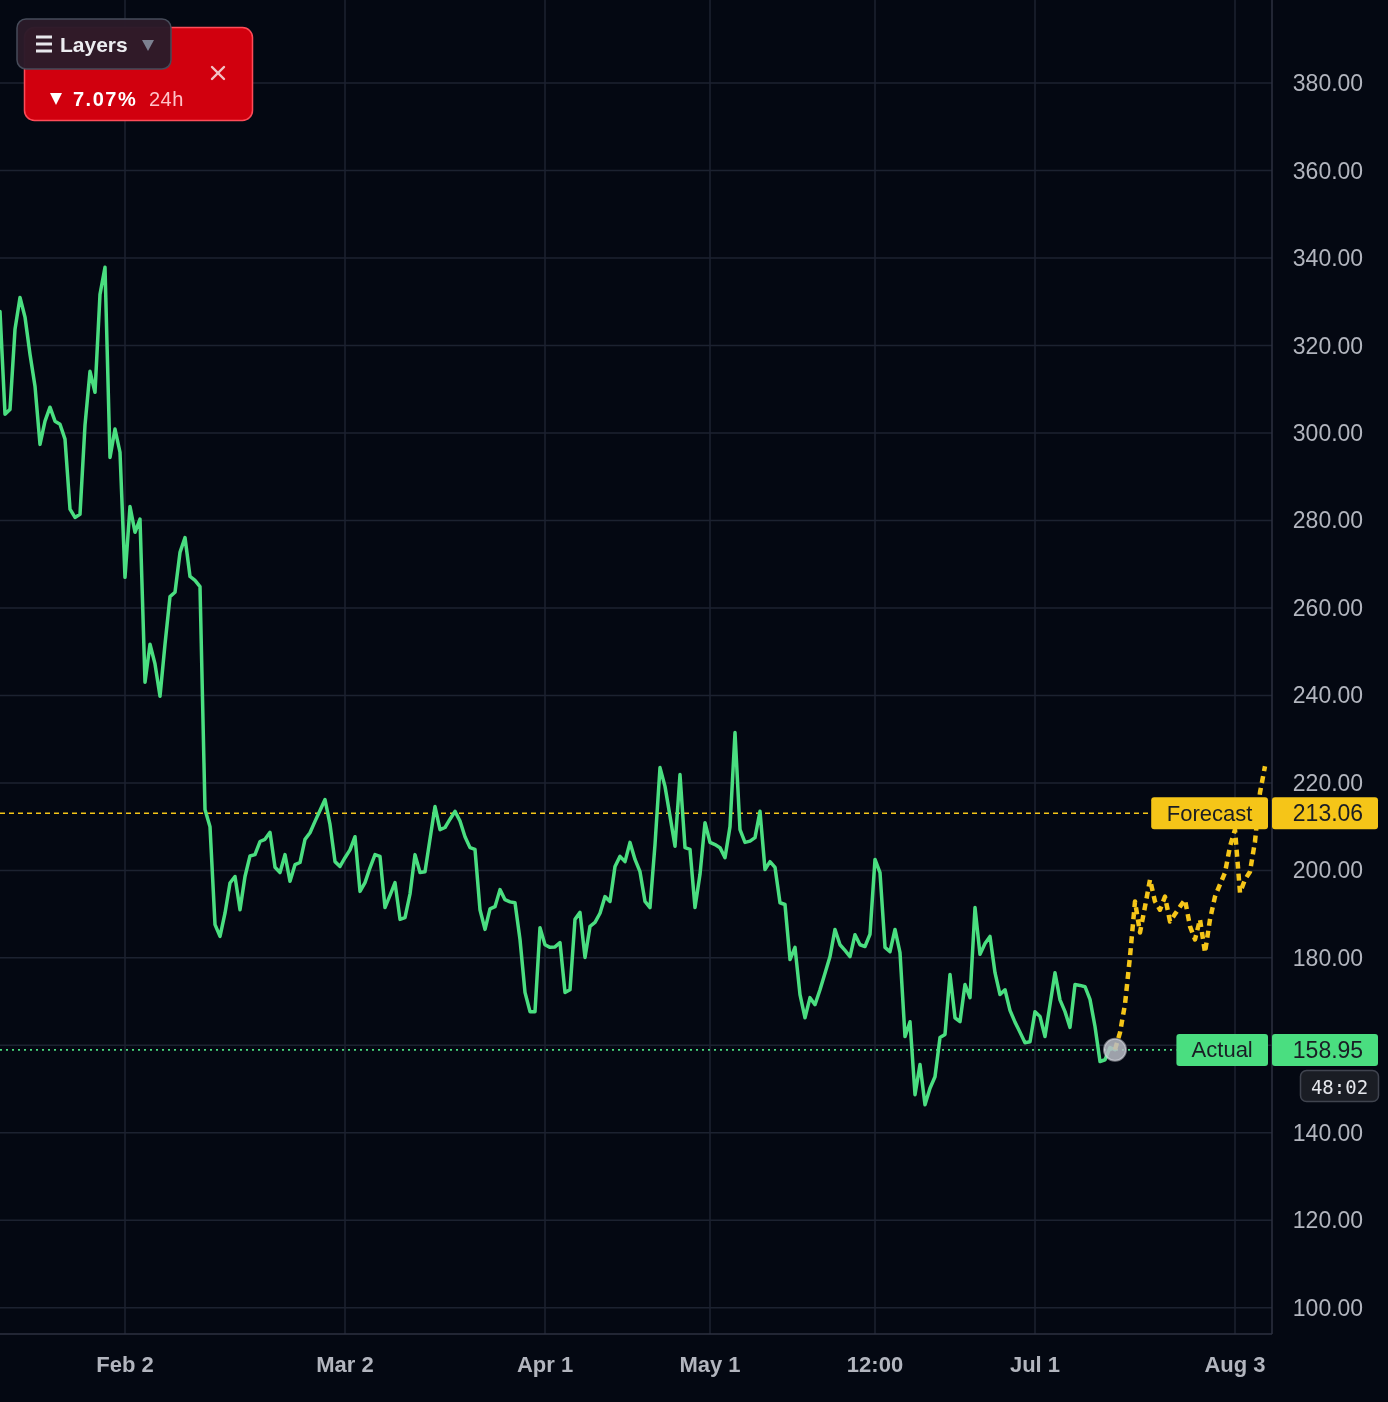 This screenshot has width=1388, height=1402. What do you see at coordinates (875, 1364) in the screenshot?
I see `x-tick-label: 12:00` at bounding box center [875, 1364].